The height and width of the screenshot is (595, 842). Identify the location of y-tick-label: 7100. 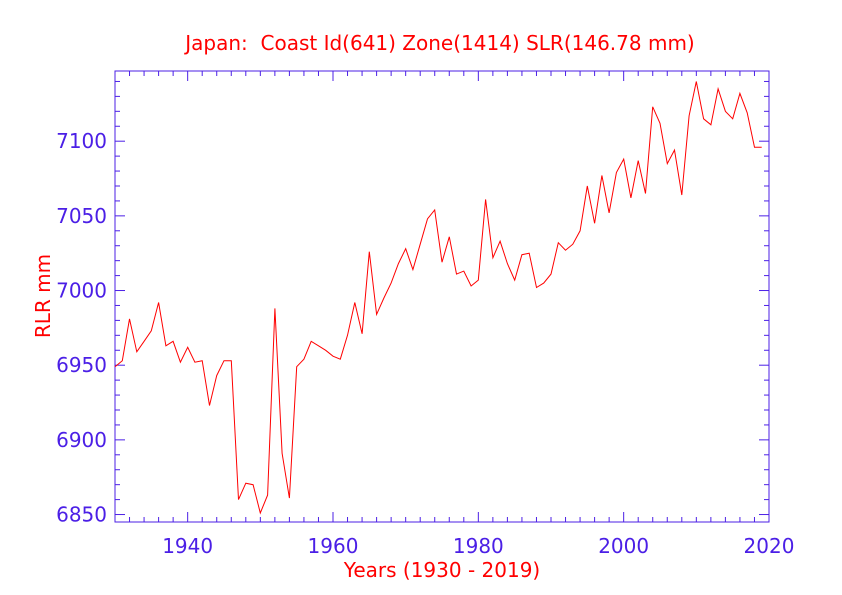
(81, 141).